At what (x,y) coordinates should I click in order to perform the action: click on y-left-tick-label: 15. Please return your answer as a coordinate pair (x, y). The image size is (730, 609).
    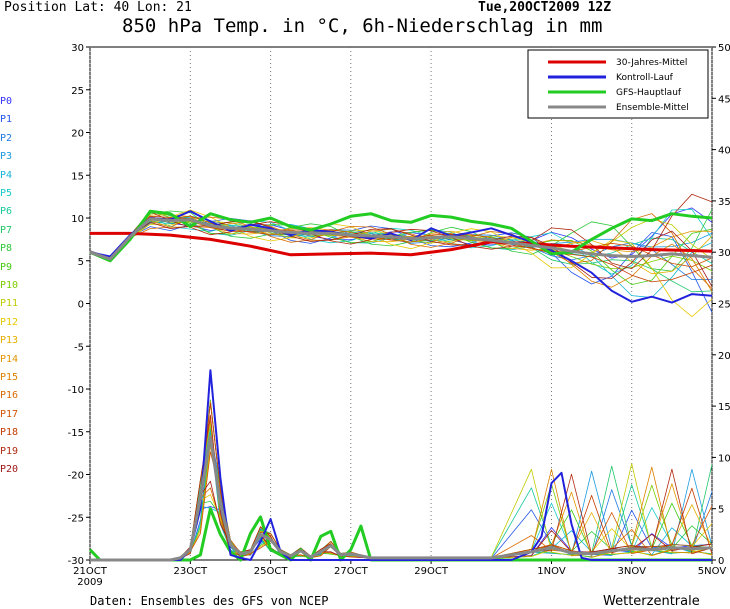
    Looking at the image, I should click on (77, 176).